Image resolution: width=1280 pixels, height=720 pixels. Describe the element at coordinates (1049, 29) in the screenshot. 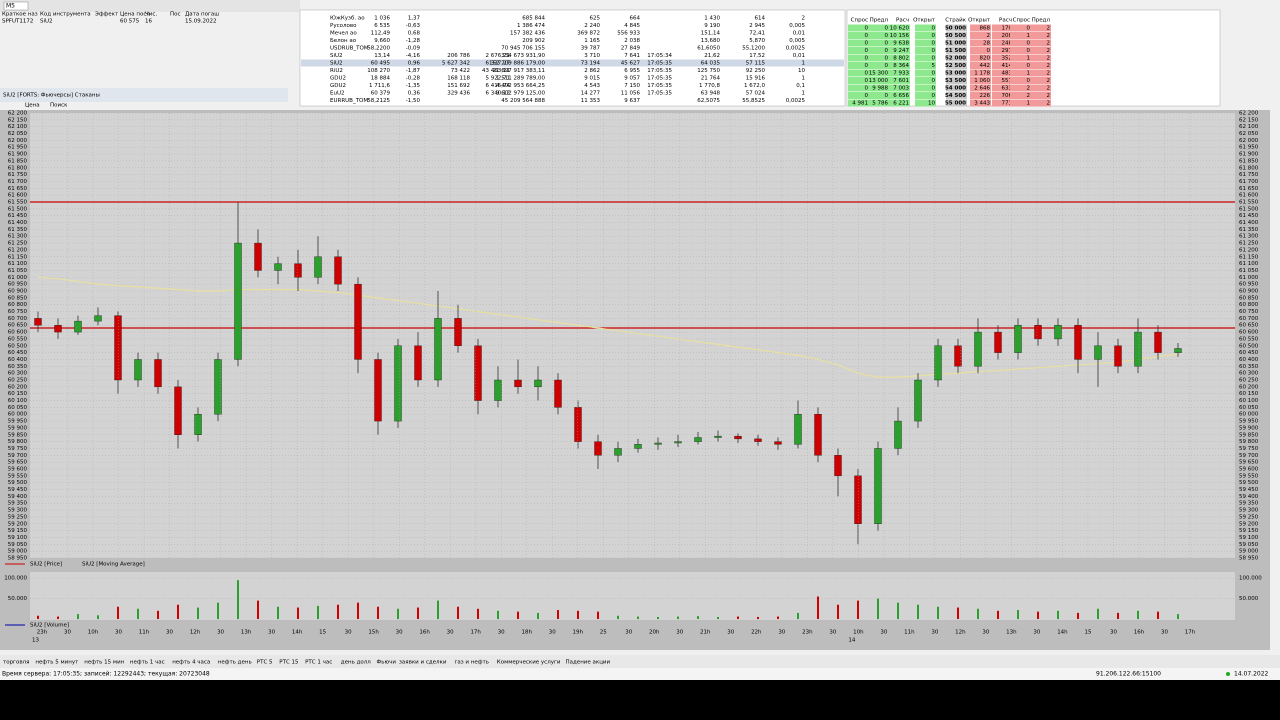

I see `cell: 2` at that location.